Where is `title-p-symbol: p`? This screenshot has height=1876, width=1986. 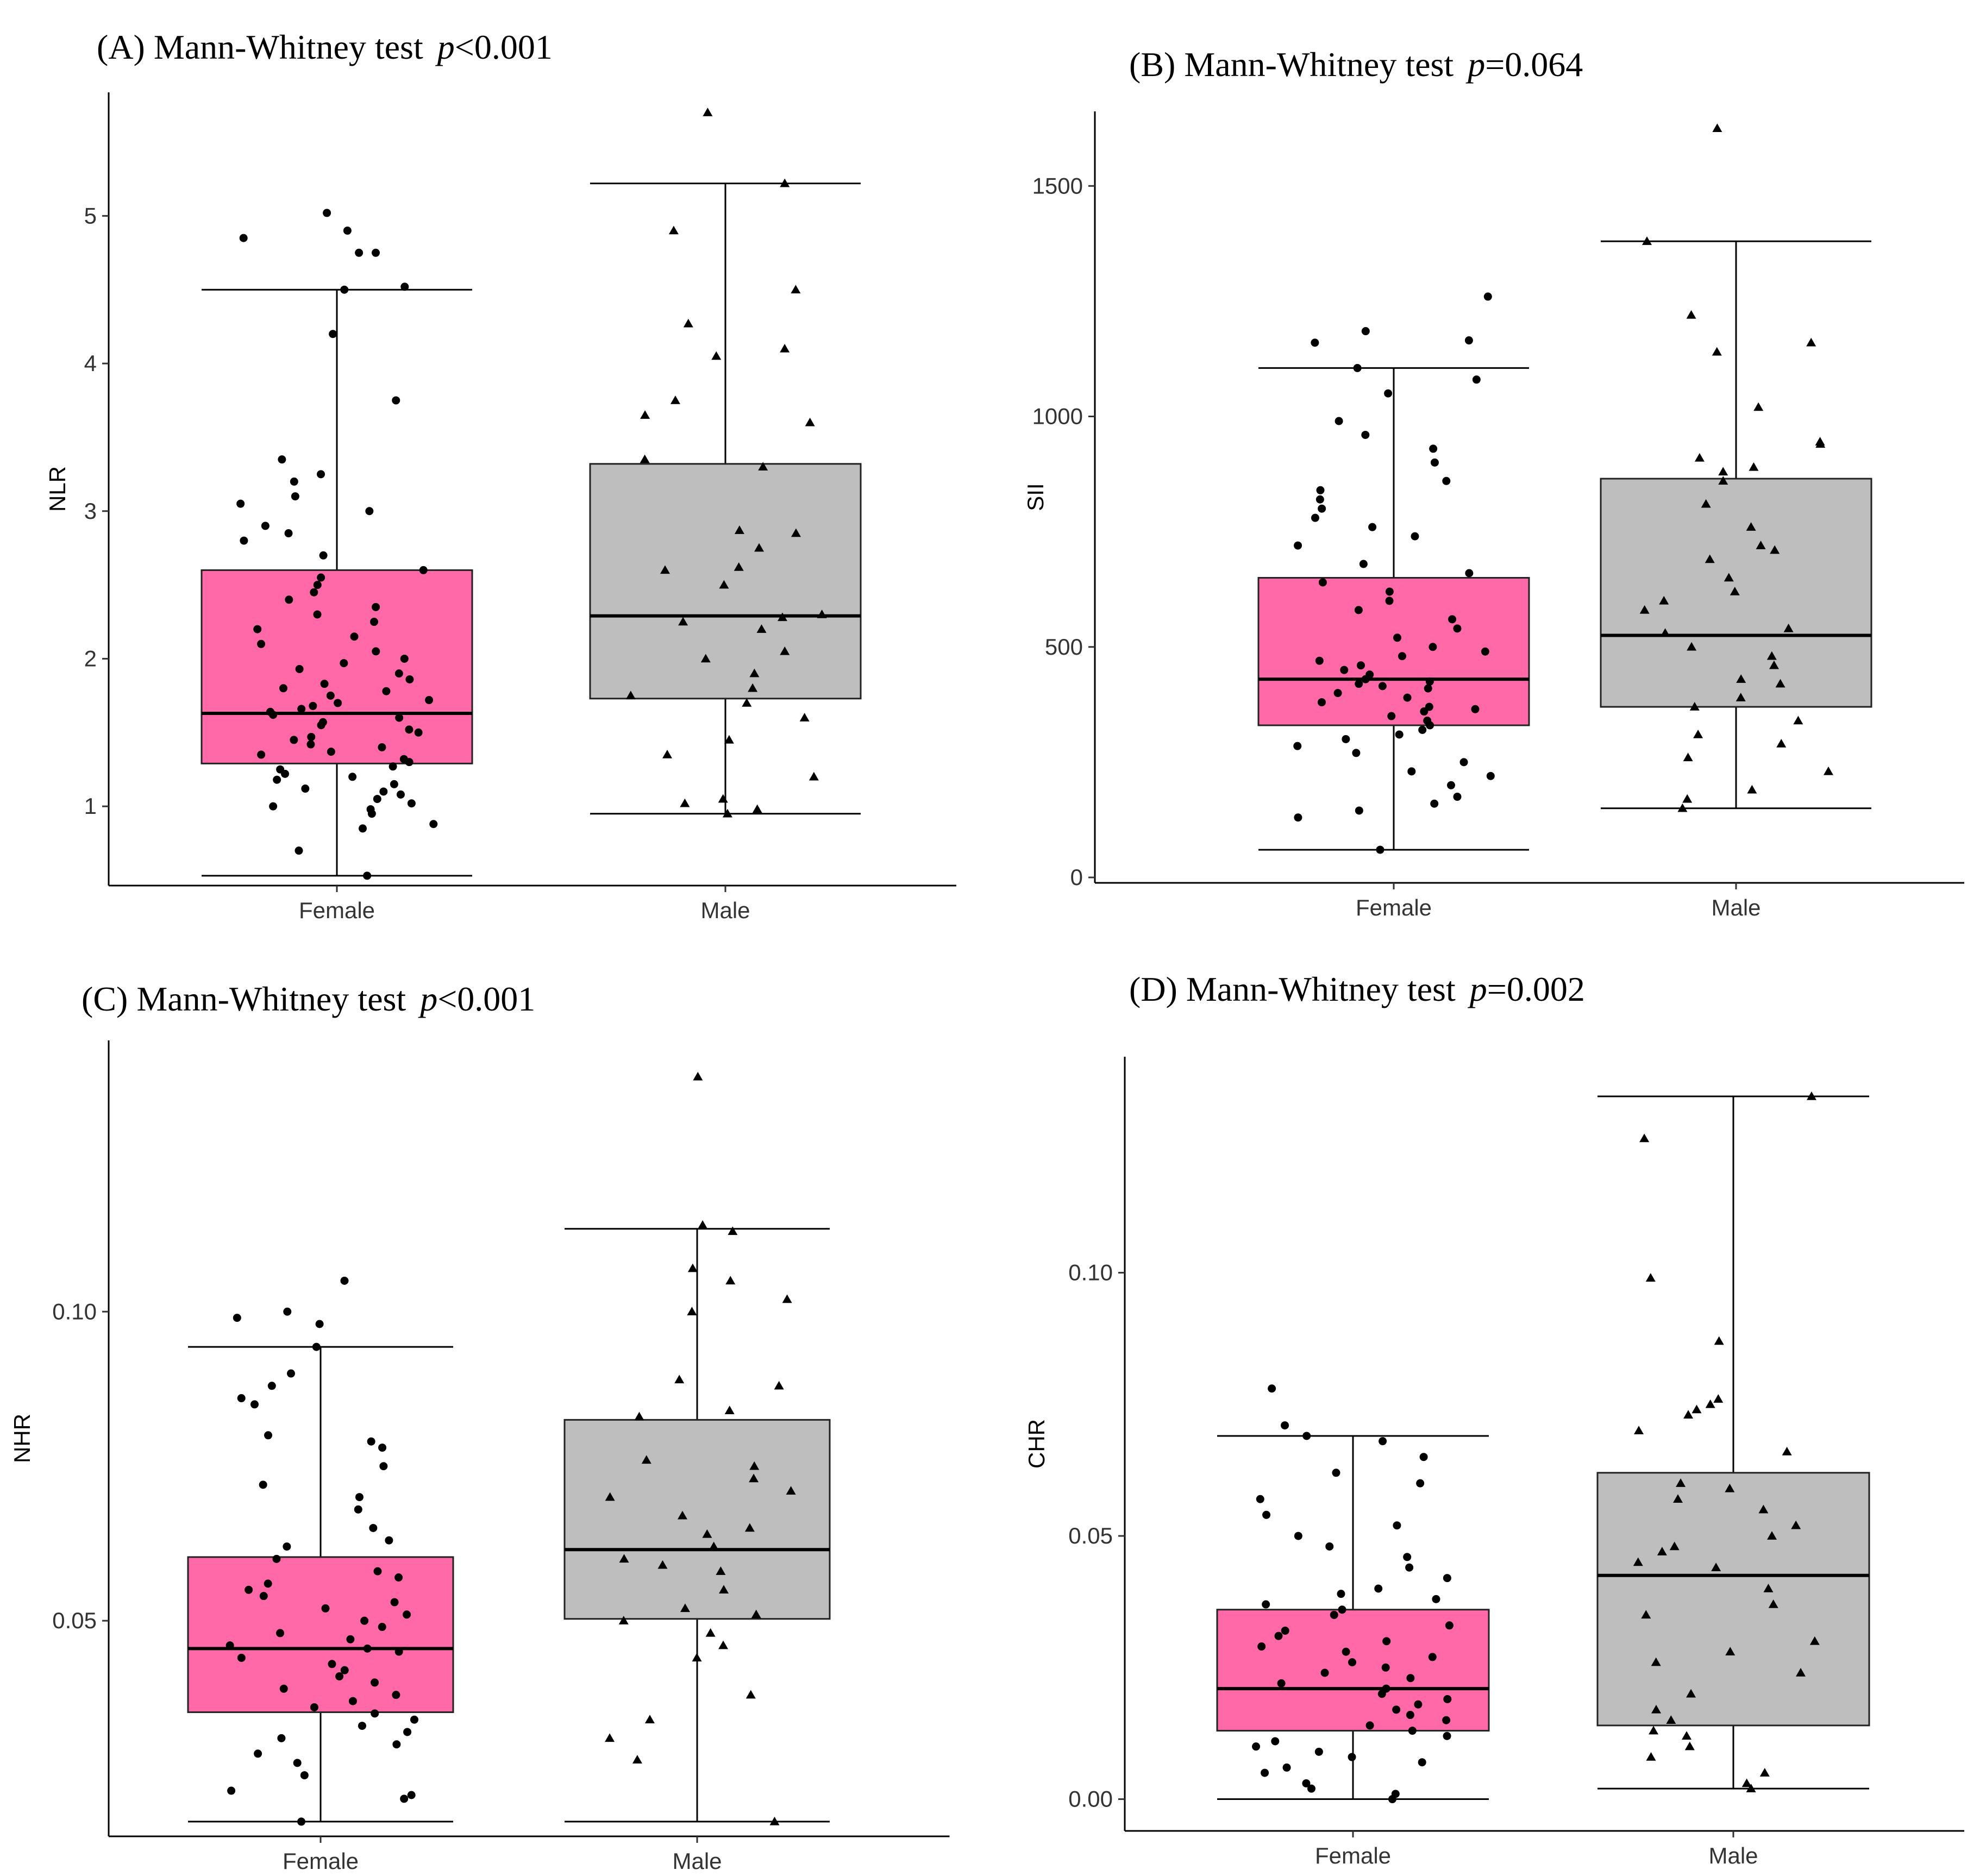 title-p-symbol: p is located at coordinates (427, 999).